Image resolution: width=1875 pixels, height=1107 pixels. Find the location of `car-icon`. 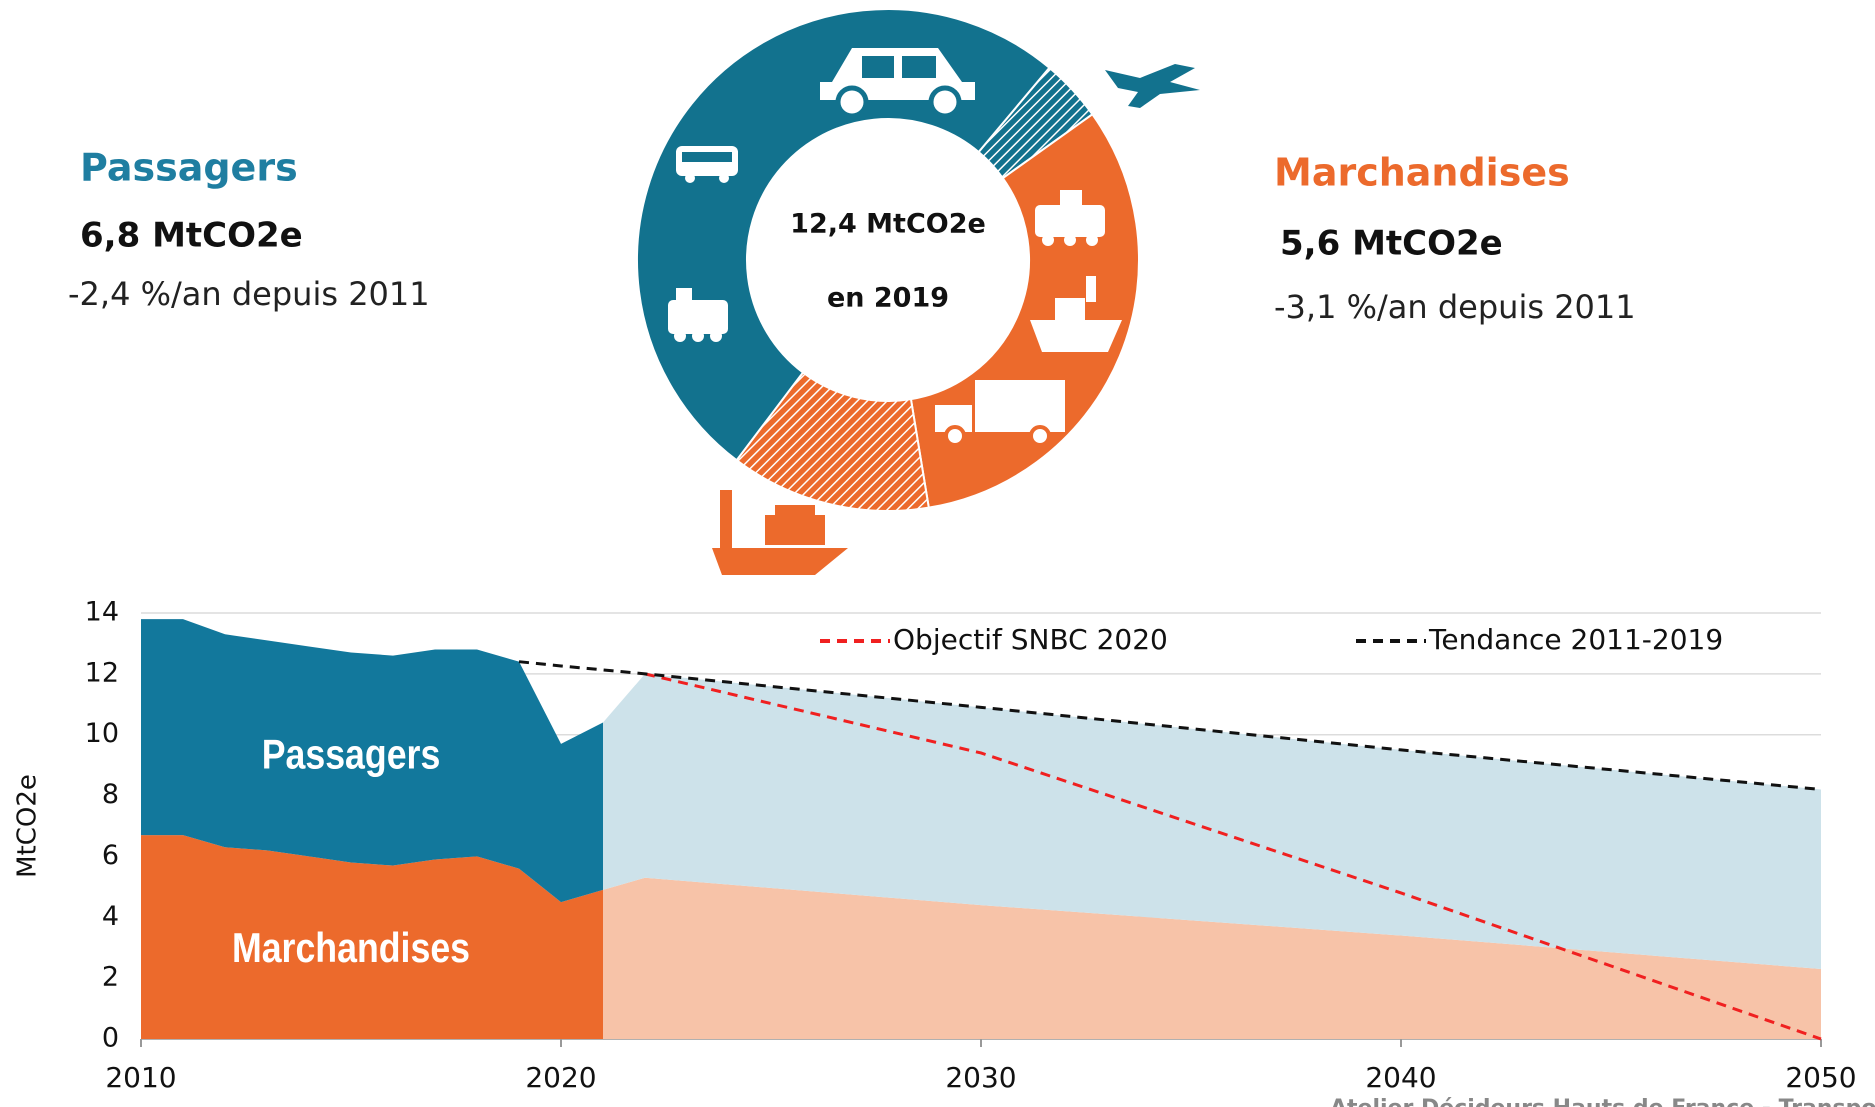

car-icon is located at coordinates (897, 83).